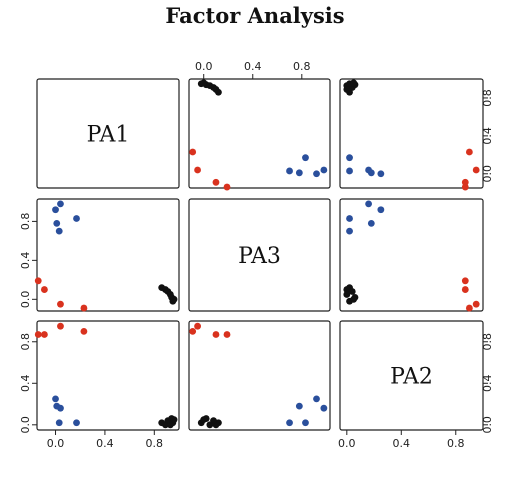 The image size is (510, 477). What do you see at coordinates (25, 425) in the screenshot?
I see `y-tick-label-left-pa2: 0.0` at bounding box center [25, 425].